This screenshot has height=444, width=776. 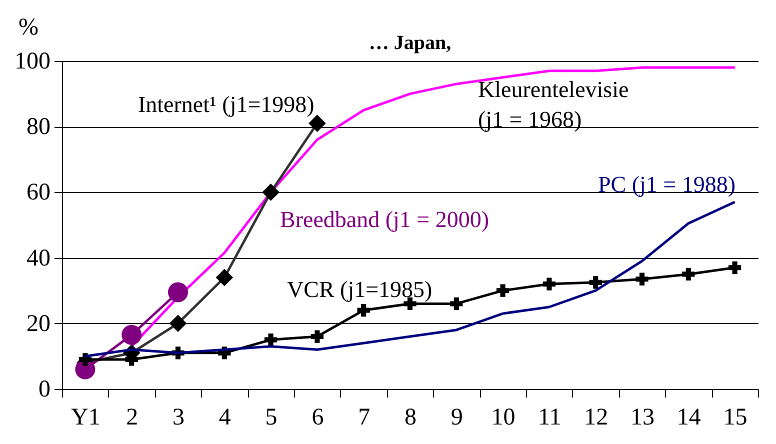 I want to click on x-tick-label: Y1, so click(x=85, y=417).